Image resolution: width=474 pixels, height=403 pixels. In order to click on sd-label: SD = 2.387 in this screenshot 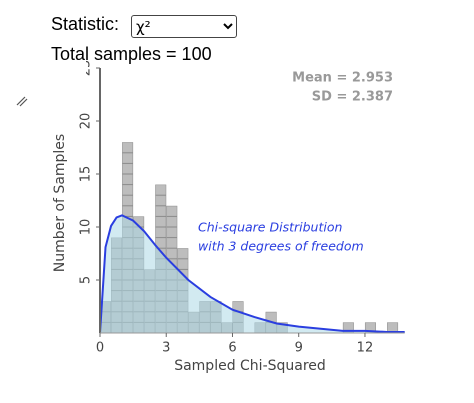, I will do `click(352, 97)`.